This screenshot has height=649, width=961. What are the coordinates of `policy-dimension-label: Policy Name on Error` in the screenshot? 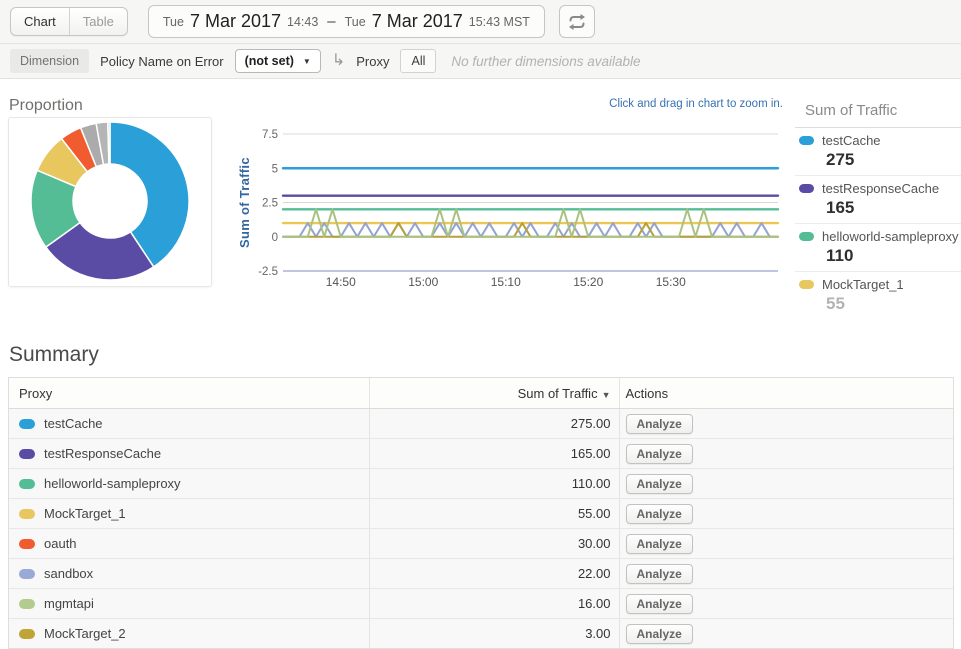 It's located at (162, 61).